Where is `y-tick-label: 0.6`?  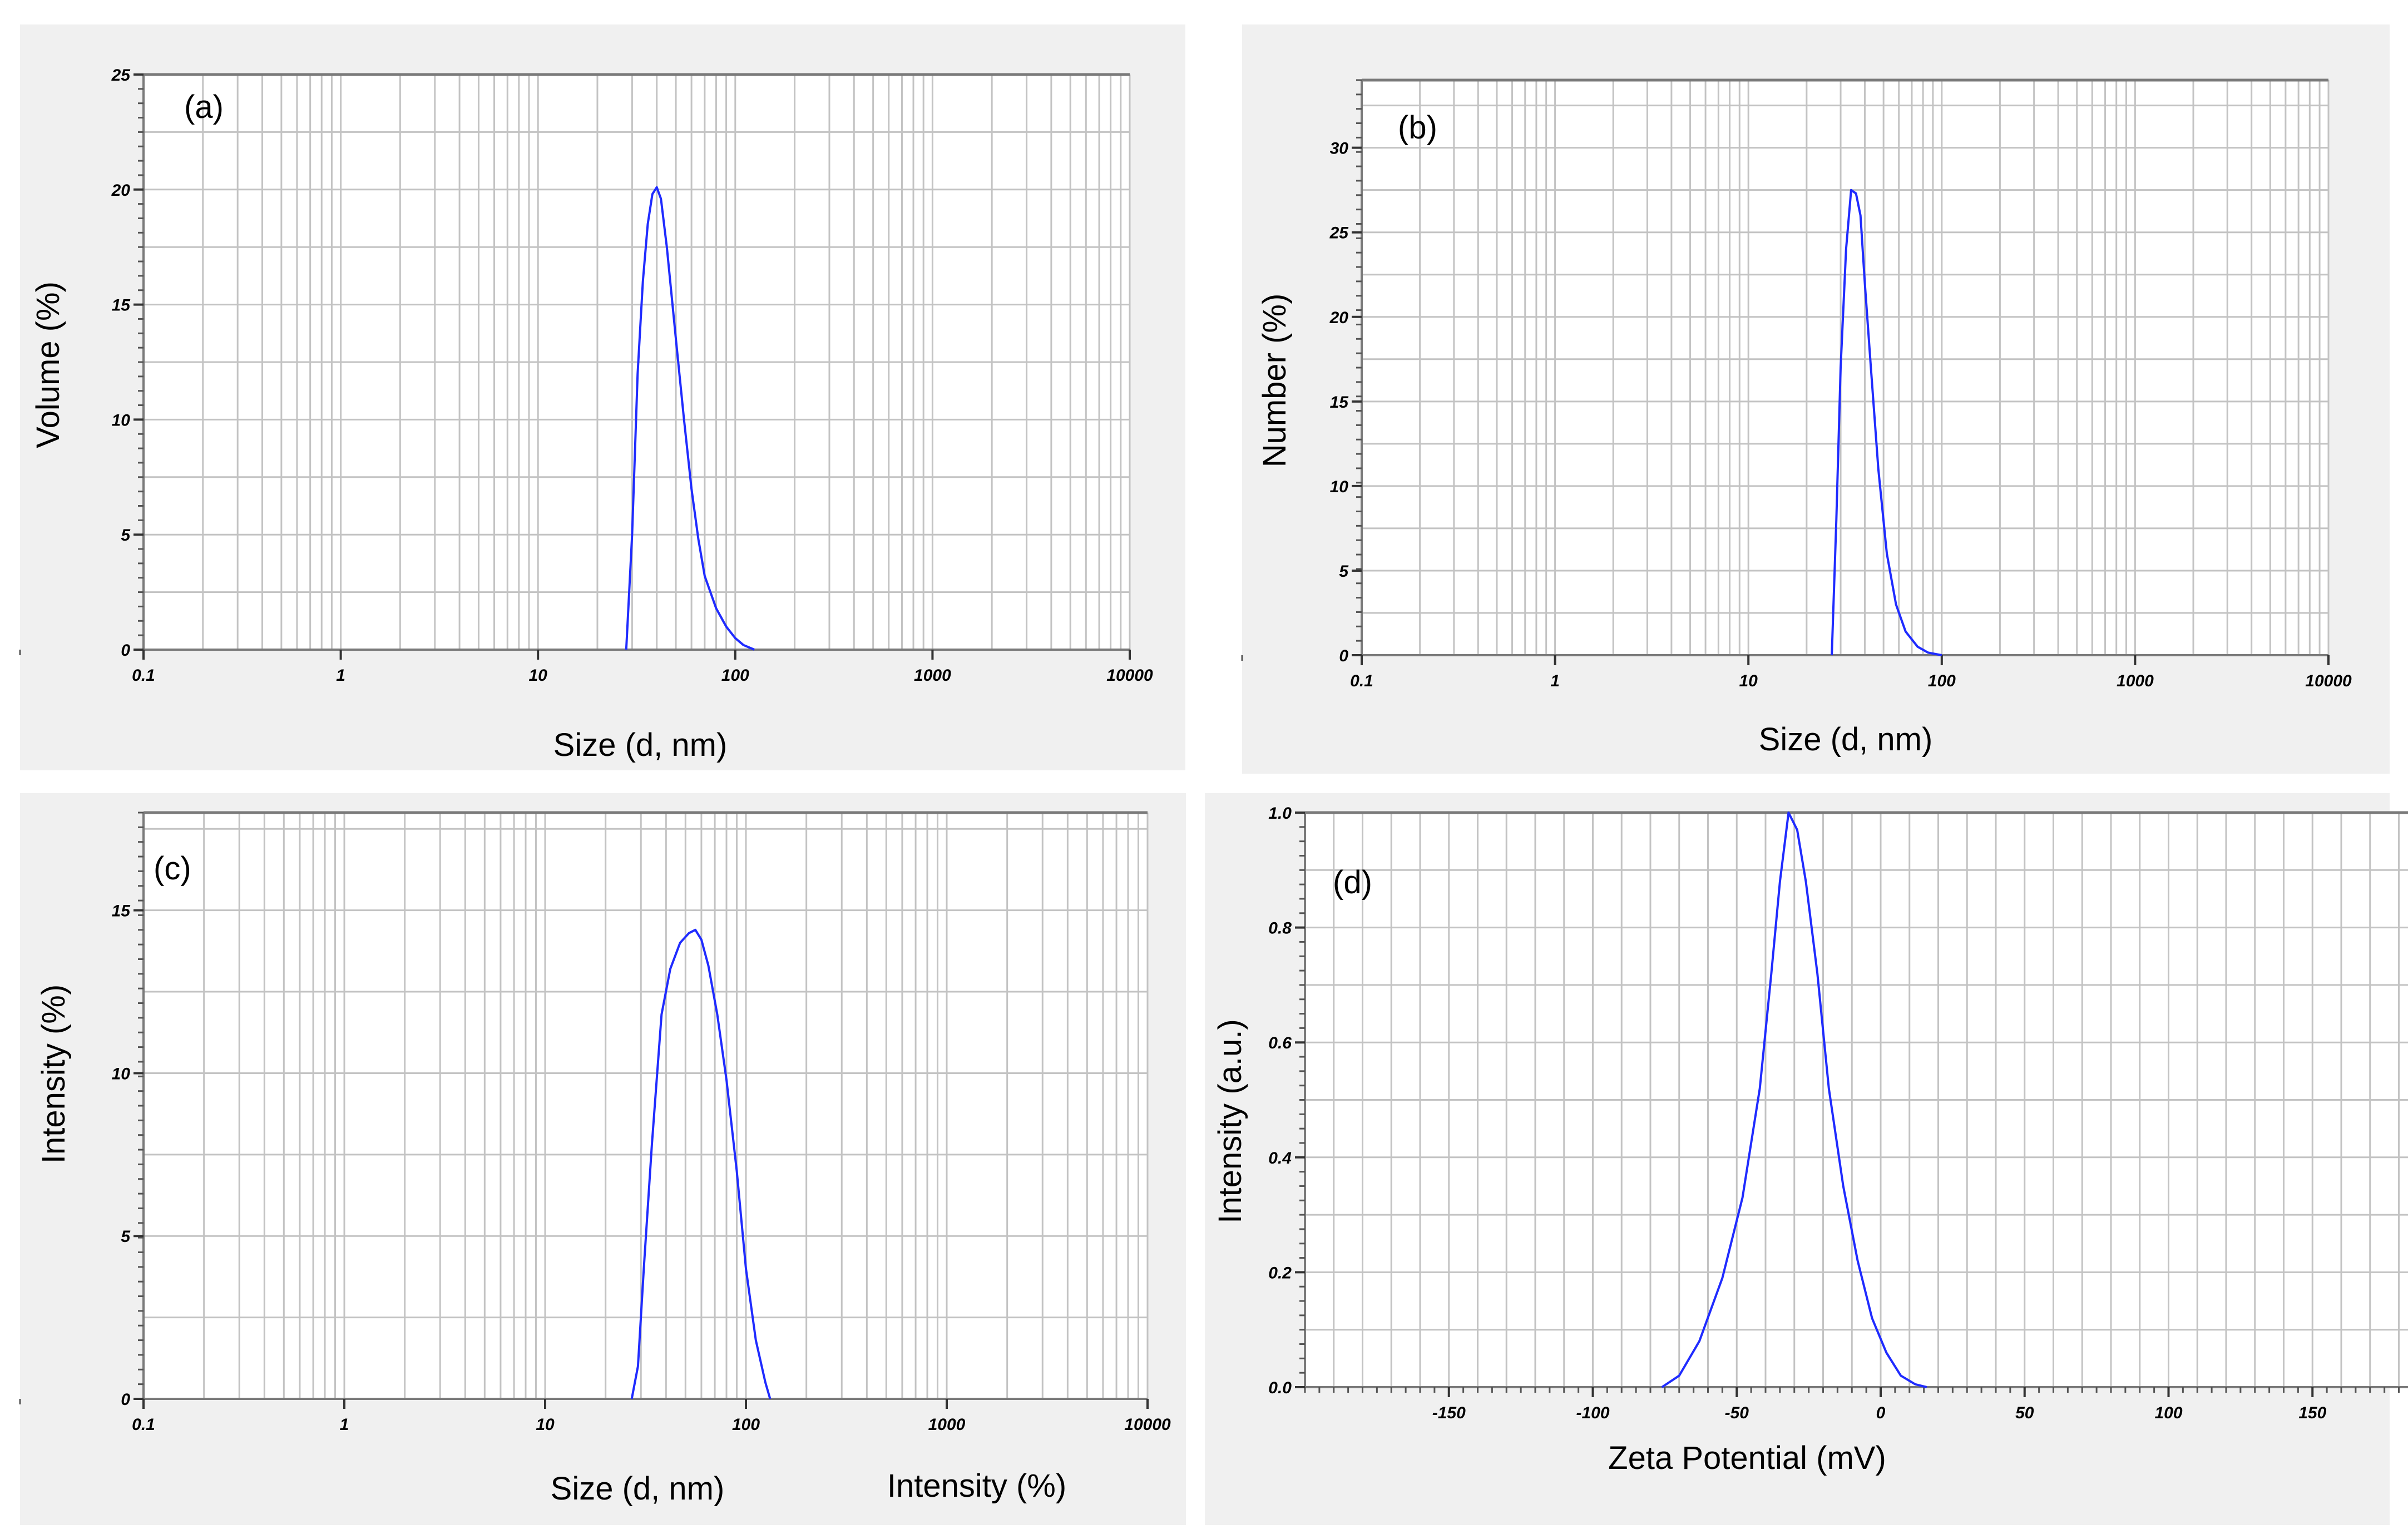
y-tick-label: 0.6 is located at coordinates (1280, 1043).